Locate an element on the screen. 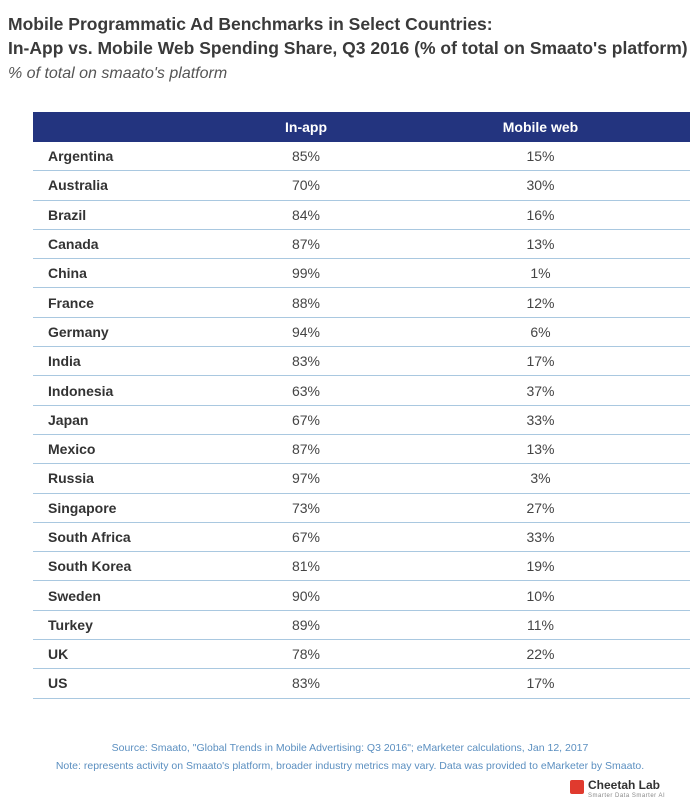 This screenshot has height=807, width=700. cell-country: France is located at coordinates (71, 302).